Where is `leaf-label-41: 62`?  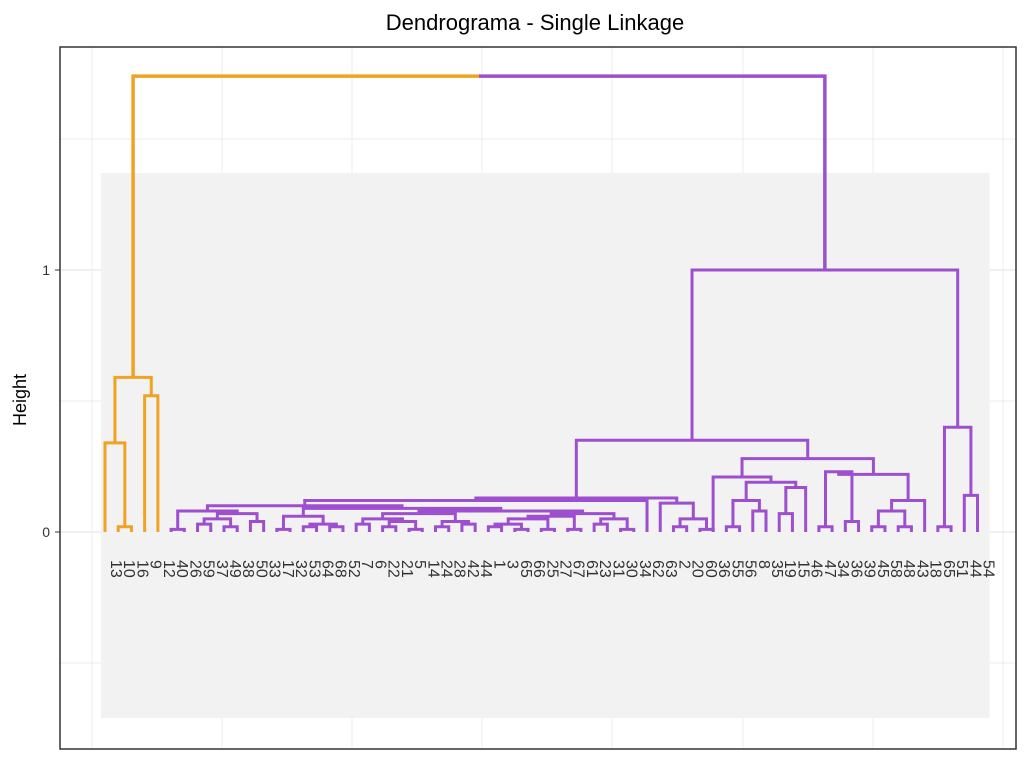
leaf-label-41: 62 is located at coordinates (657, 569).